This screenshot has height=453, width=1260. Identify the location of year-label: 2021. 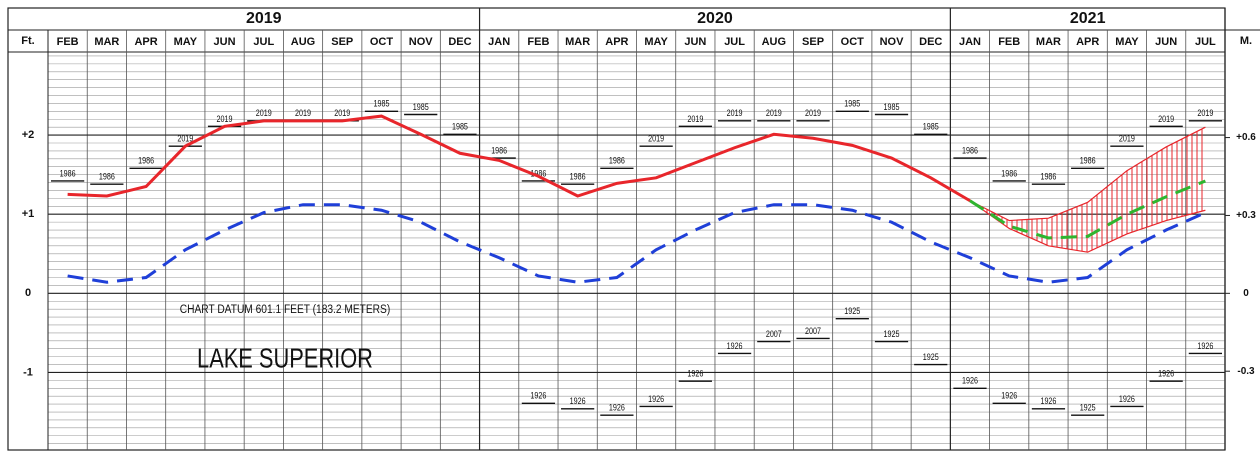
(1088, 18).